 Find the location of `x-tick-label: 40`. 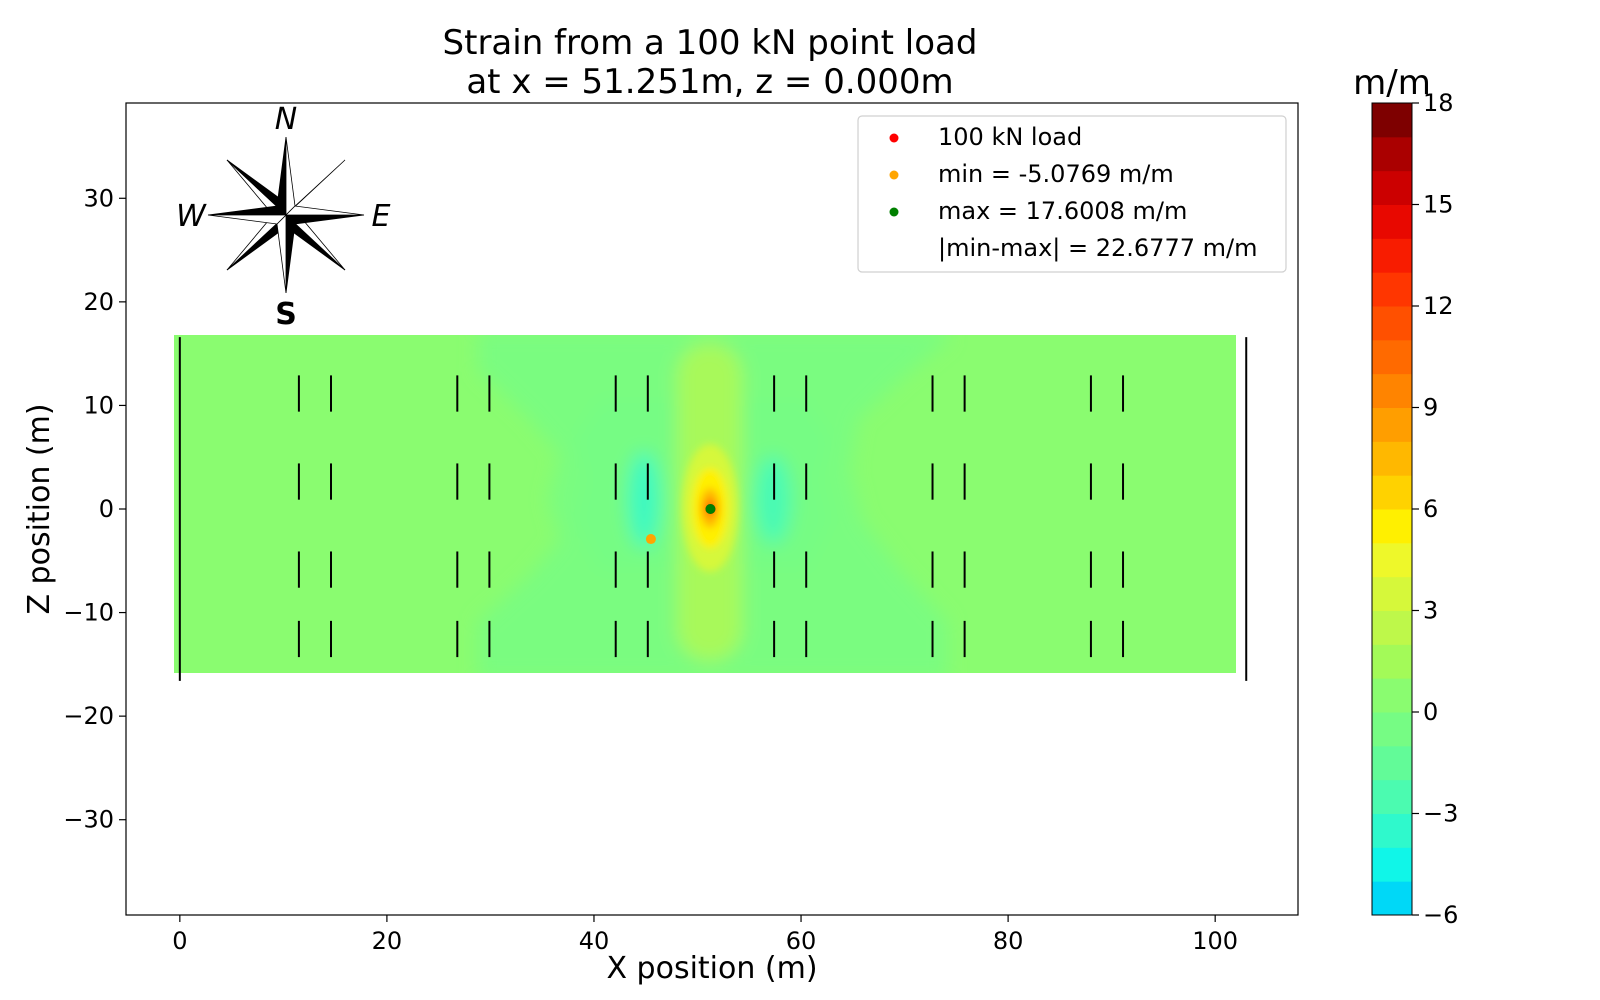

x-tick-label: 40 is located at coordinates (594, 941).